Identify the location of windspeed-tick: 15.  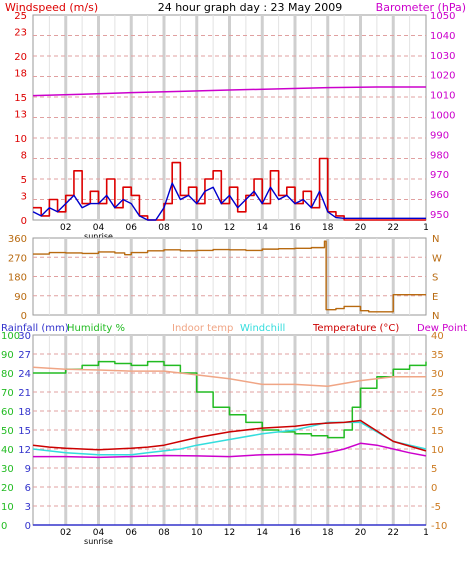
(20, 98).